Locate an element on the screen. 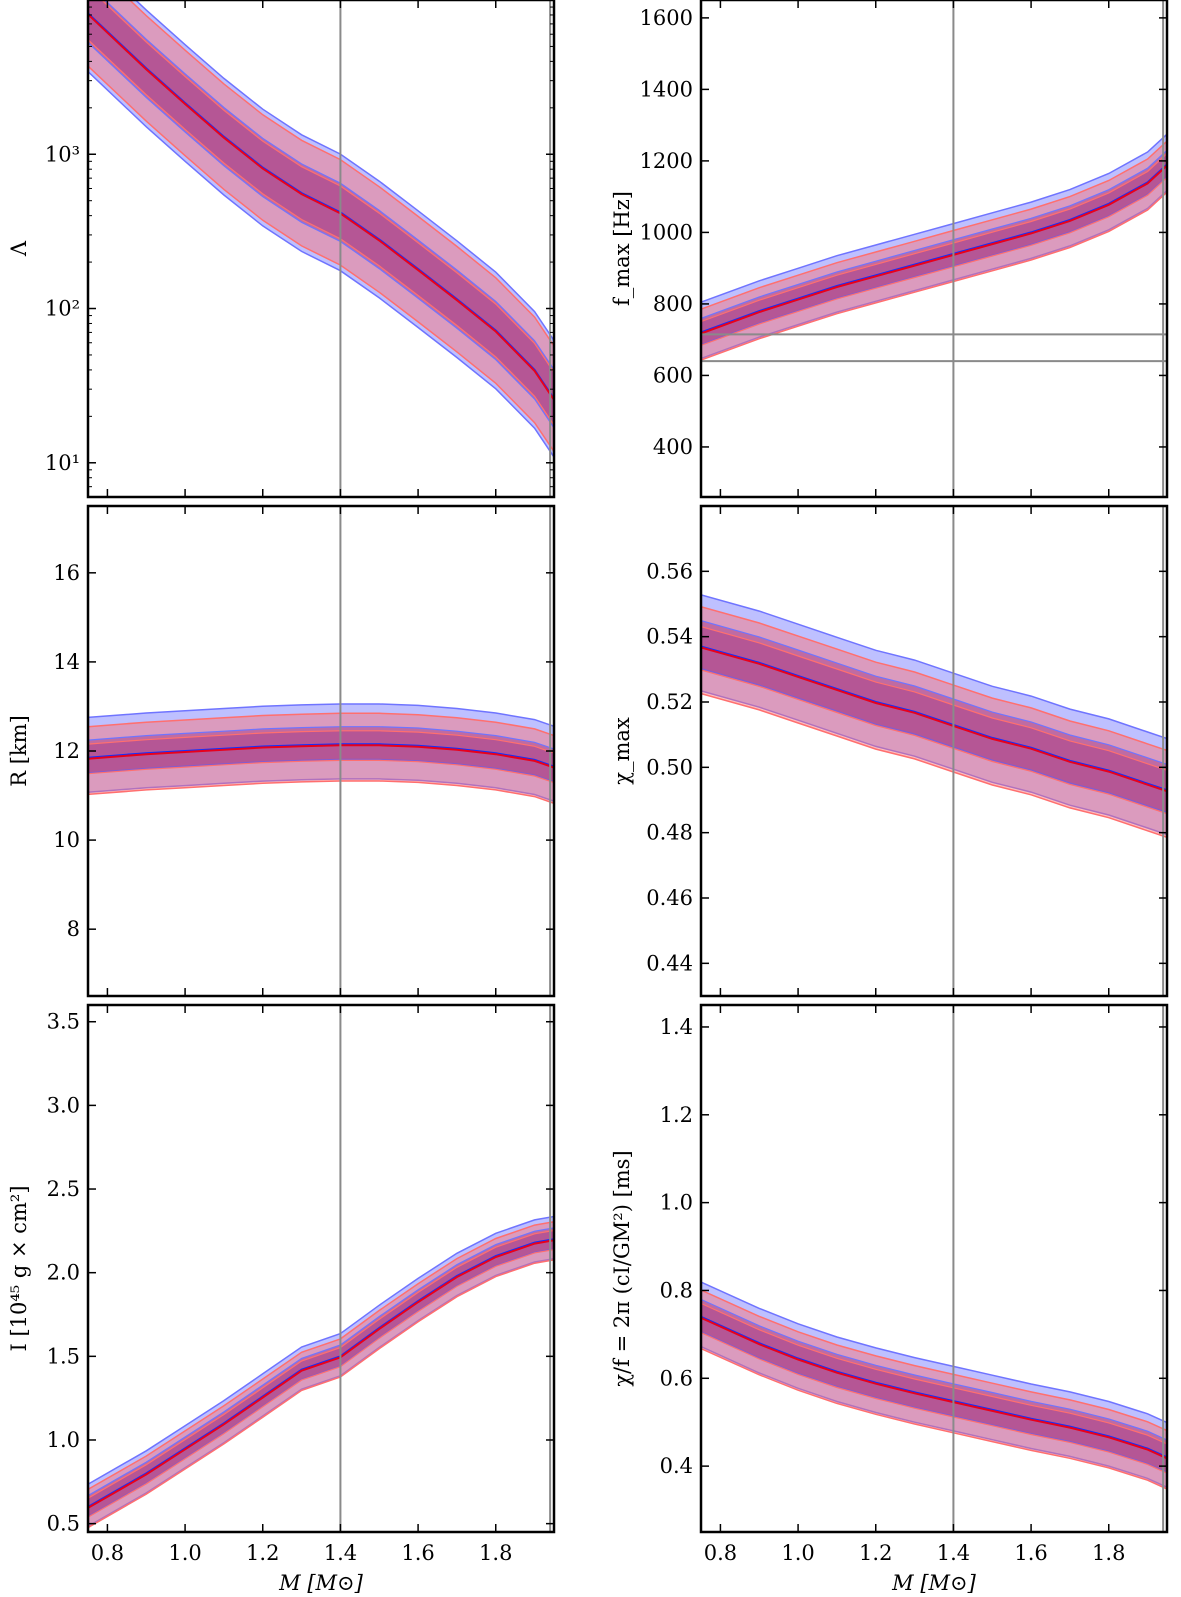  ytick-label: 1.2 is located at coordinates (676, 1115).